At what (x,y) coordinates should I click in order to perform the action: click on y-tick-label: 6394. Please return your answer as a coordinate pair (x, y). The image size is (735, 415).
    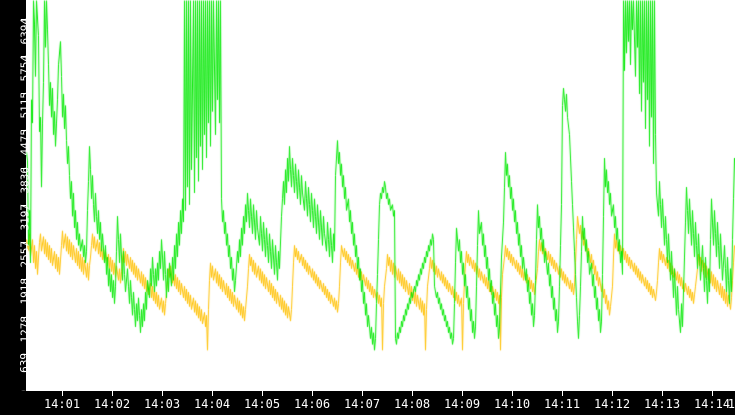
    Looking at the image, I should click on (24, 31).